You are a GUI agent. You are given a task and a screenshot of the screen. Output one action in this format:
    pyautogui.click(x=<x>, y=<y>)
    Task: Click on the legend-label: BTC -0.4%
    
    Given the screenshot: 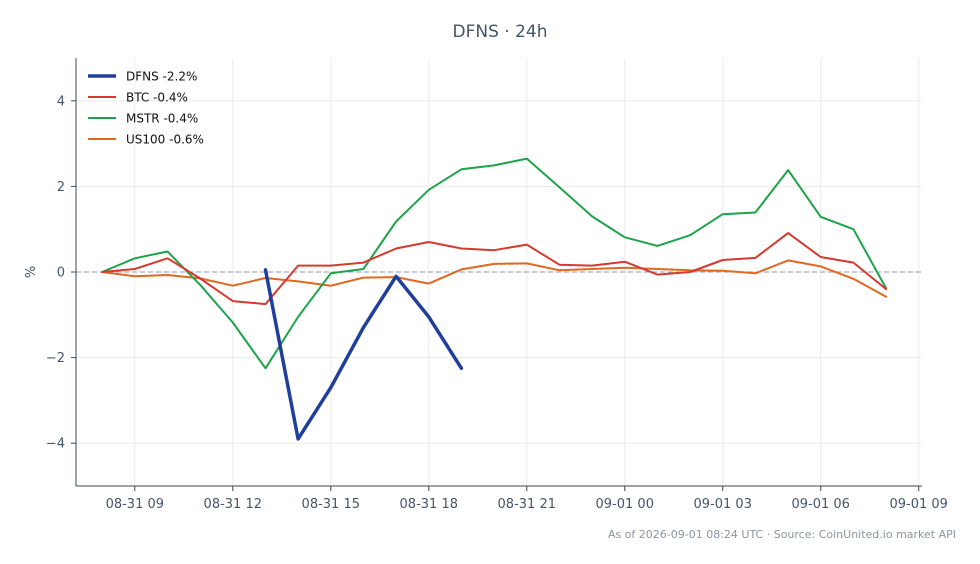 What is the action you would take?
    pyautogui.click(x=157, y=98)
    